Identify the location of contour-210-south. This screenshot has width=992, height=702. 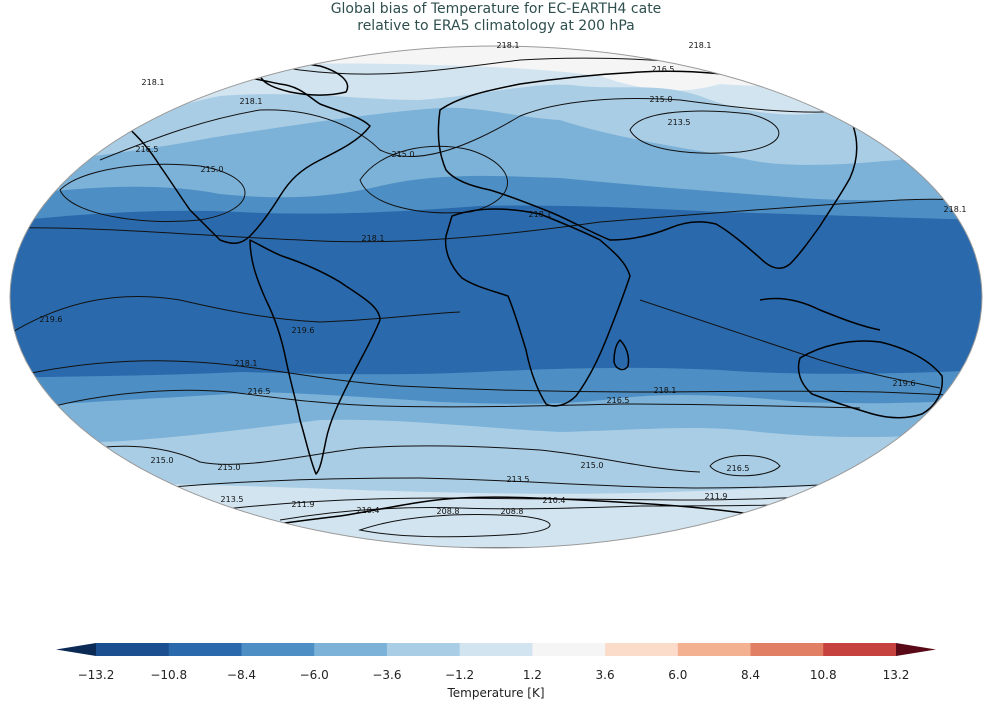
(550, 512).